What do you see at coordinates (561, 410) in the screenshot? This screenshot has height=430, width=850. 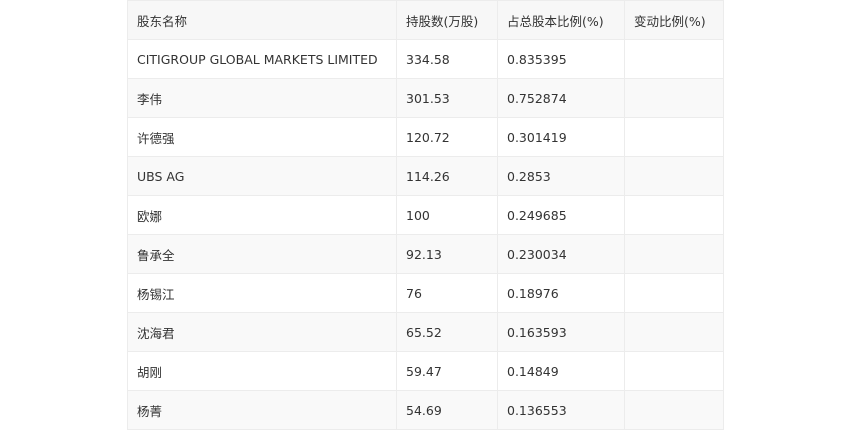 I see `cell-share-ratio: 0.136553` at bounding box center [561, 410].